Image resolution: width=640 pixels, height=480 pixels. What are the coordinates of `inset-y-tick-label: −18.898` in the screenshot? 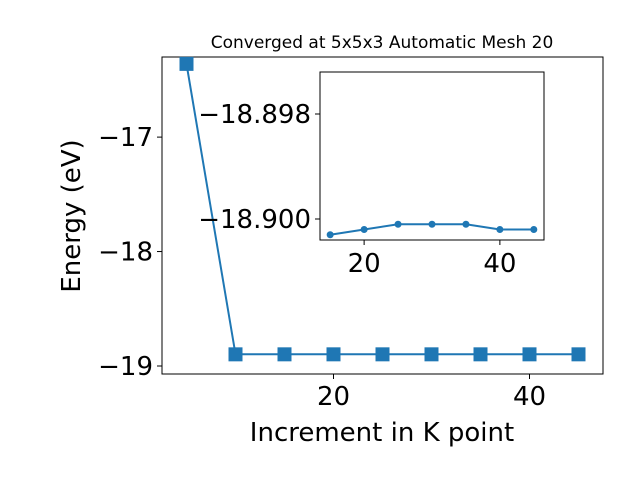 It's located at (254, 115).